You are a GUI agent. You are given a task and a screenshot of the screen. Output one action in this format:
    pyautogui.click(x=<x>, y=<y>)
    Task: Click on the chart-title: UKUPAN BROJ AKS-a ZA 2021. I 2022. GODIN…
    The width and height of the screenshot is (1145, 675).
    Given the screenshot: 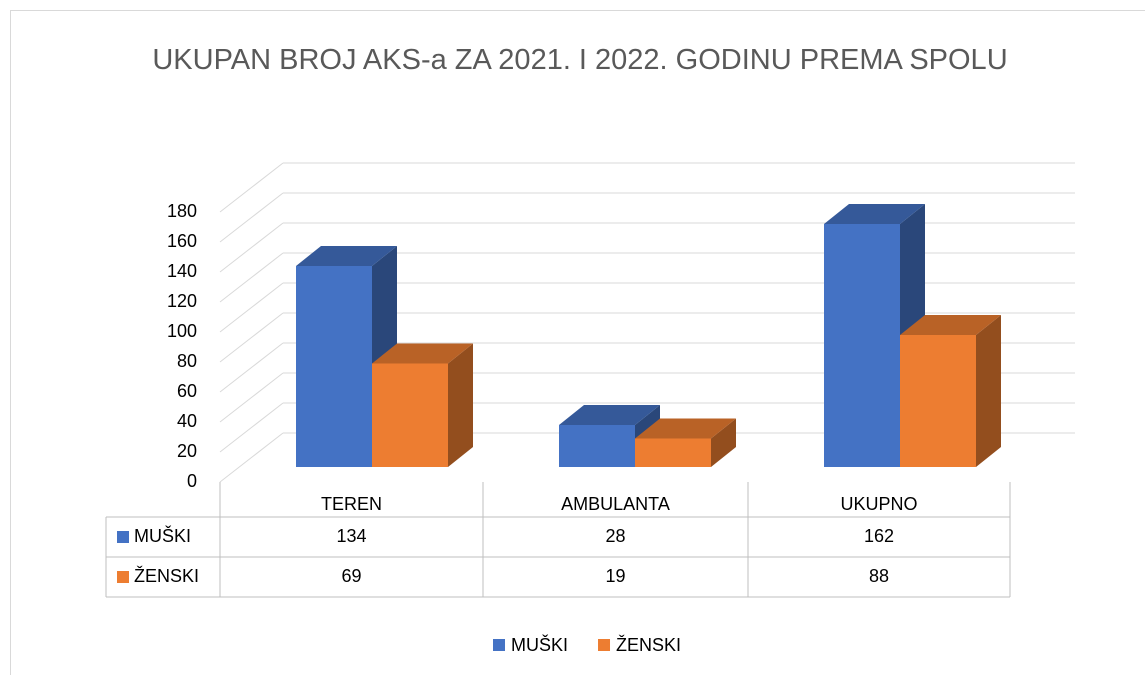 What is the action you would take?
    pyautogui.click(x=580, y=60)
    